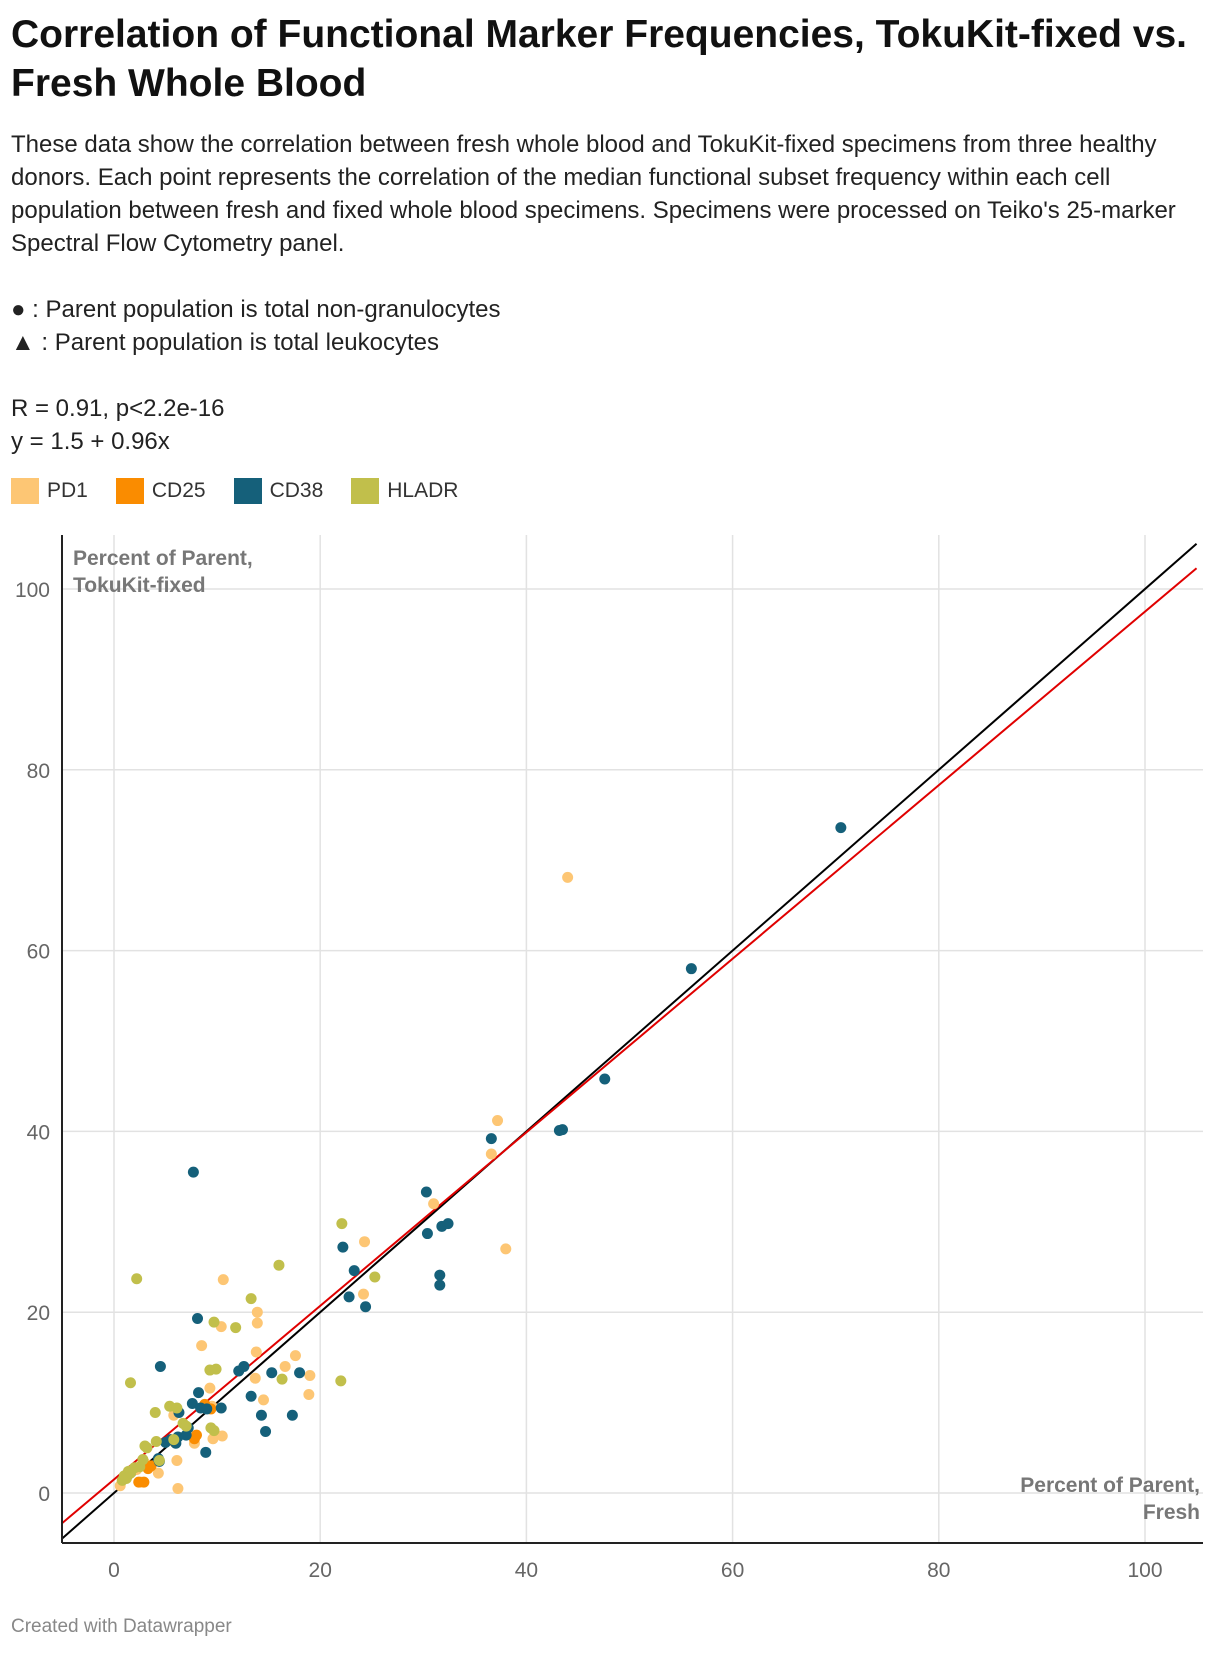 The image size is (1220, 1662). I want to click on legend: PD1 CD25 CD38 HLADR, so click(611, 491).